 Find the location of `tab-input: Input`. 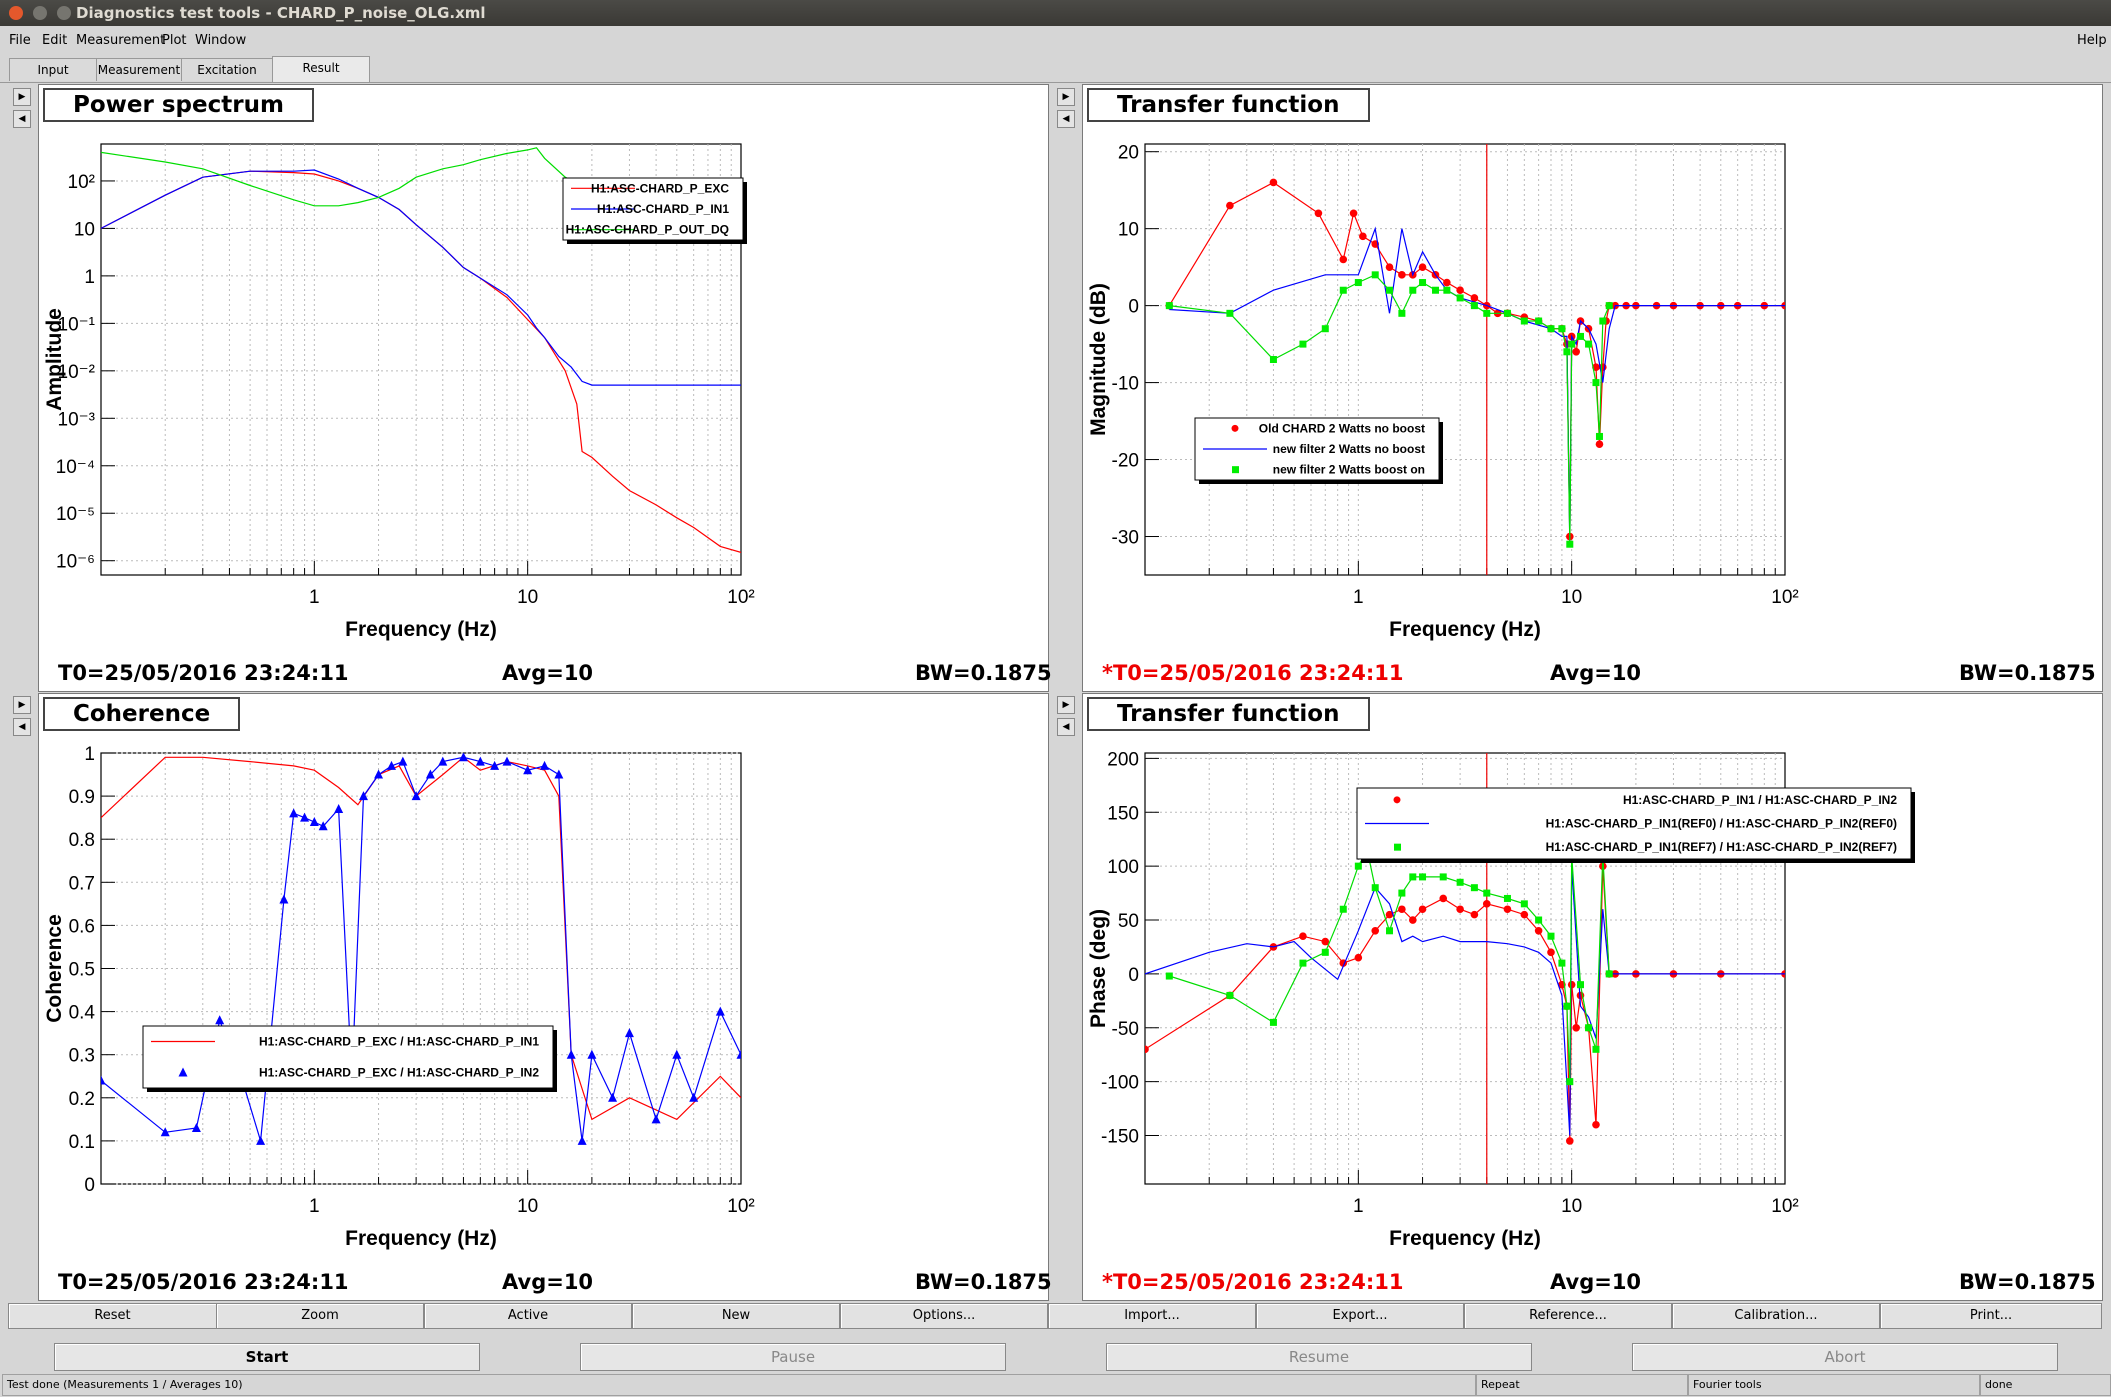

tab-input: Input is located at coordinates (53, 69).